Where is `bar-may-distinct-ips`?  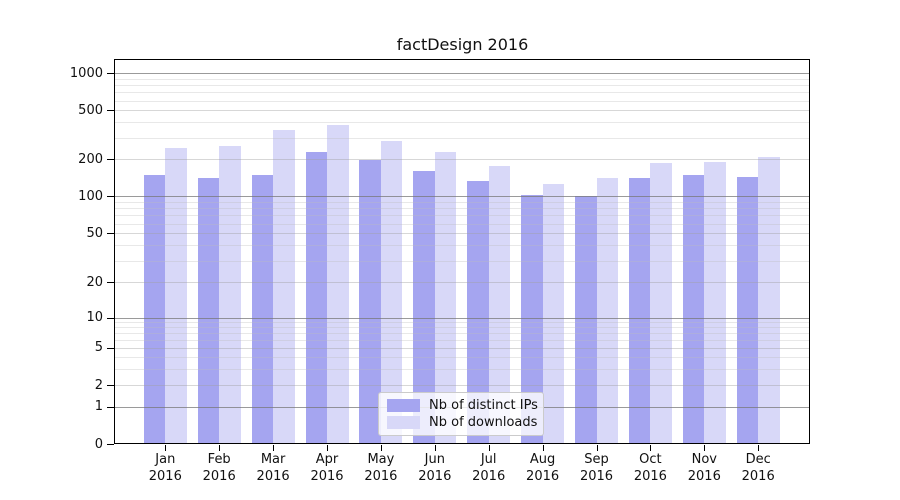 bar-may-distinct-ips is located at coordinates (370, 302).